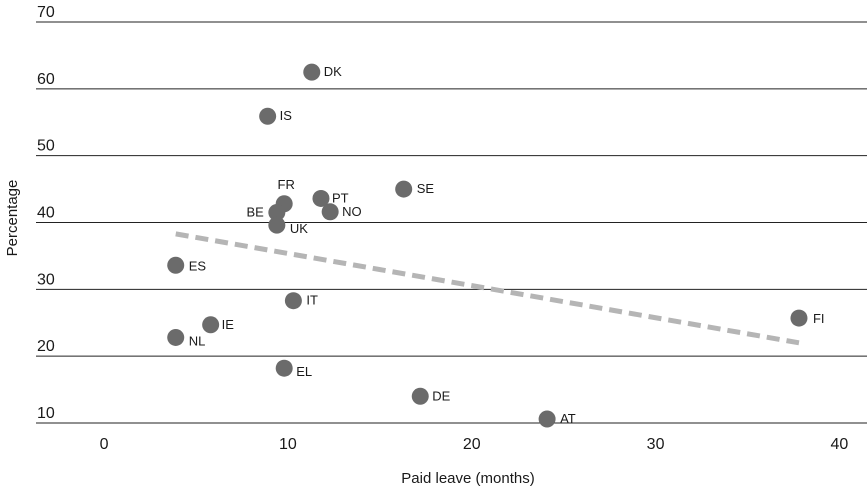 The height and width of the screenshot is (494, 867). I want to click on point-it, so click(293, 301).